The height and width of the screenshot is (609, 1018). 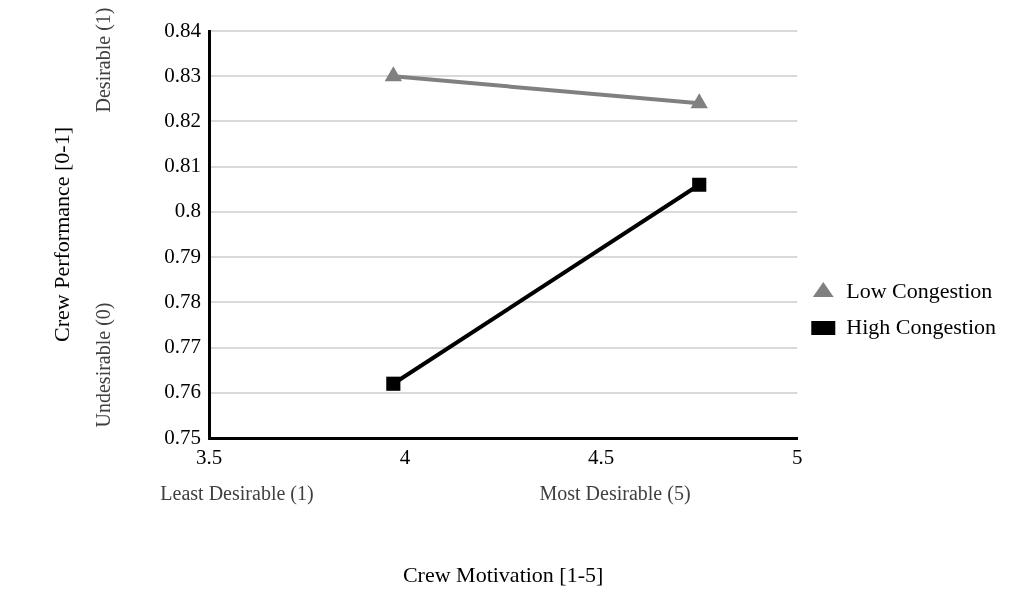 I want to click on y-tick-label: 0.83, so click(x=182, y=74).